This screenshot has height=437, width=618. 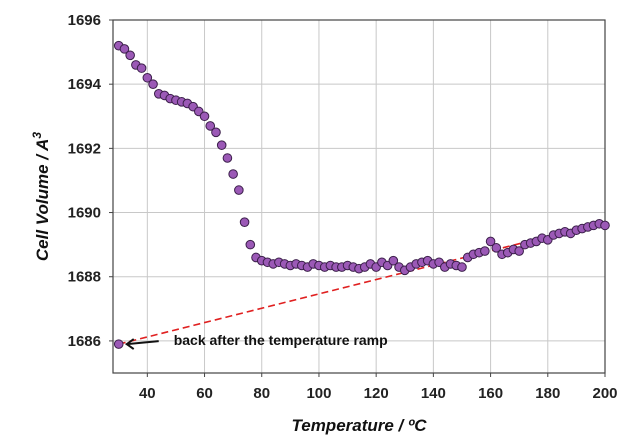 I want to click on x-tick-label: 80, so click(x=261, y=393).